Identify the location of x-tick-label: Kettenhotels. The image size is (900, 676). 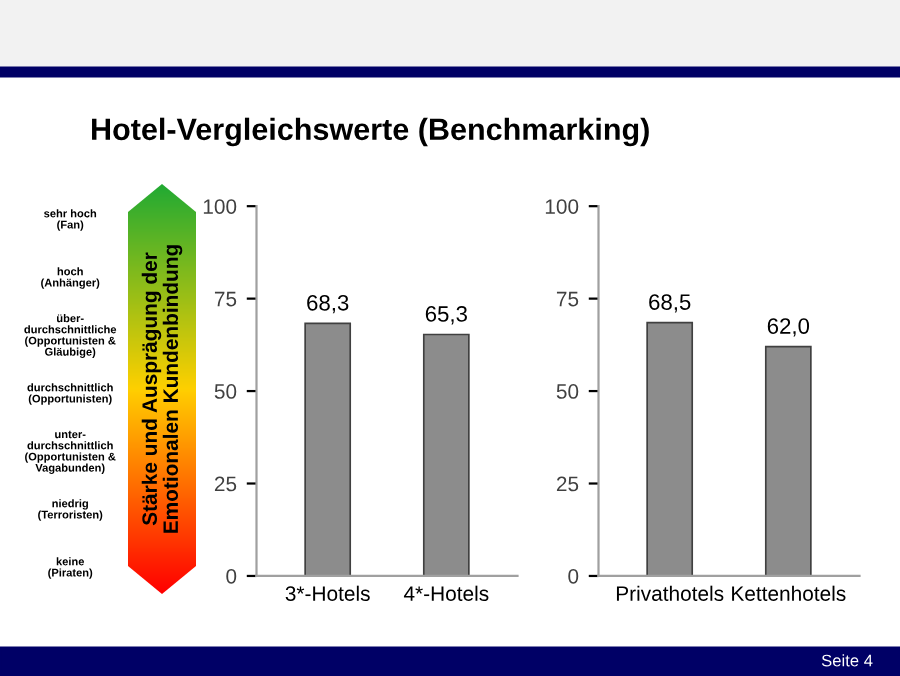
(789, 593).